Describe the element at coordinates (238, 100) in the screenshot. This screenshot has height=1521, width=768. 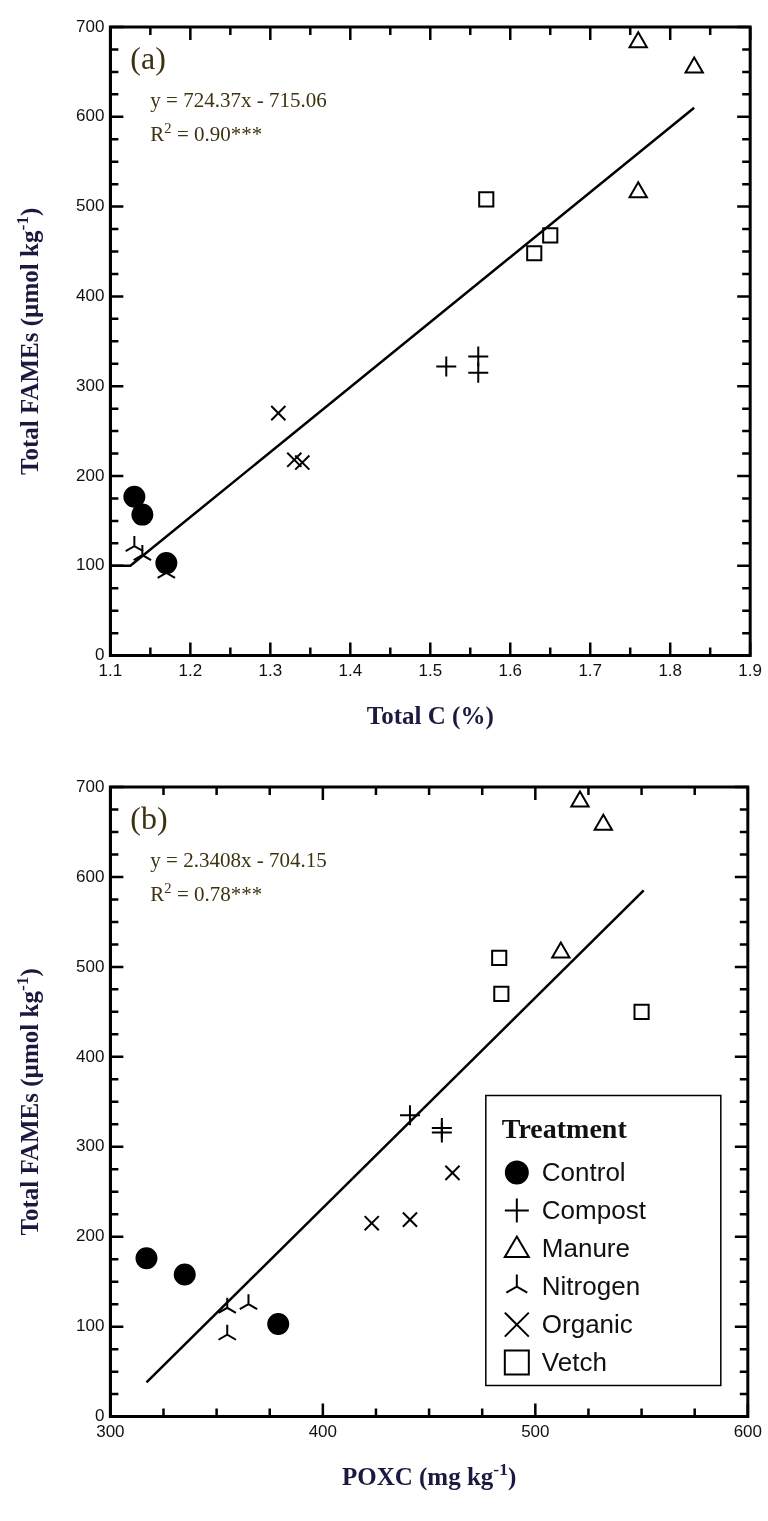
I see `annotation: y = 724.37x - 715.06` at that location.